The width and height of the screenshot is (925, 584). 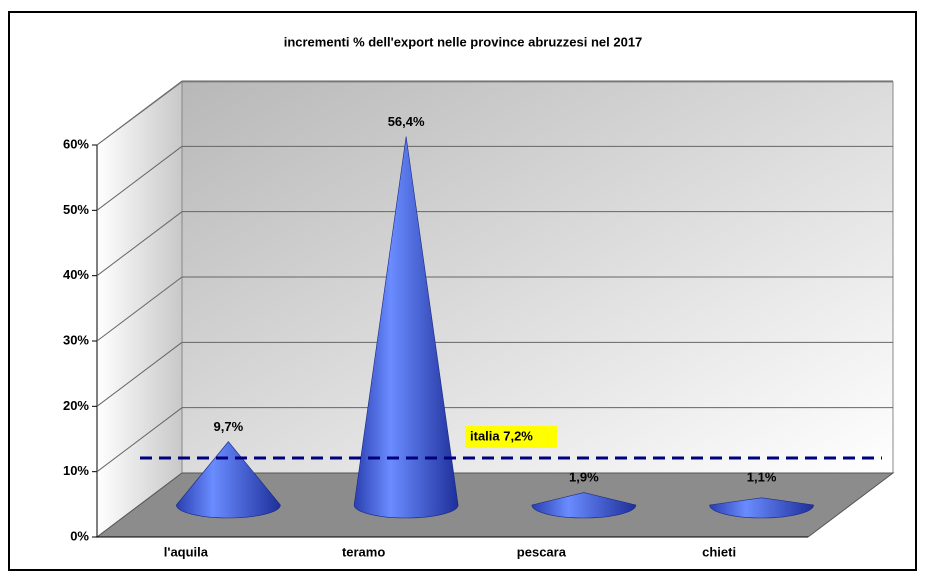 I want to click on annotation-bg, so click(x=511, y=436).